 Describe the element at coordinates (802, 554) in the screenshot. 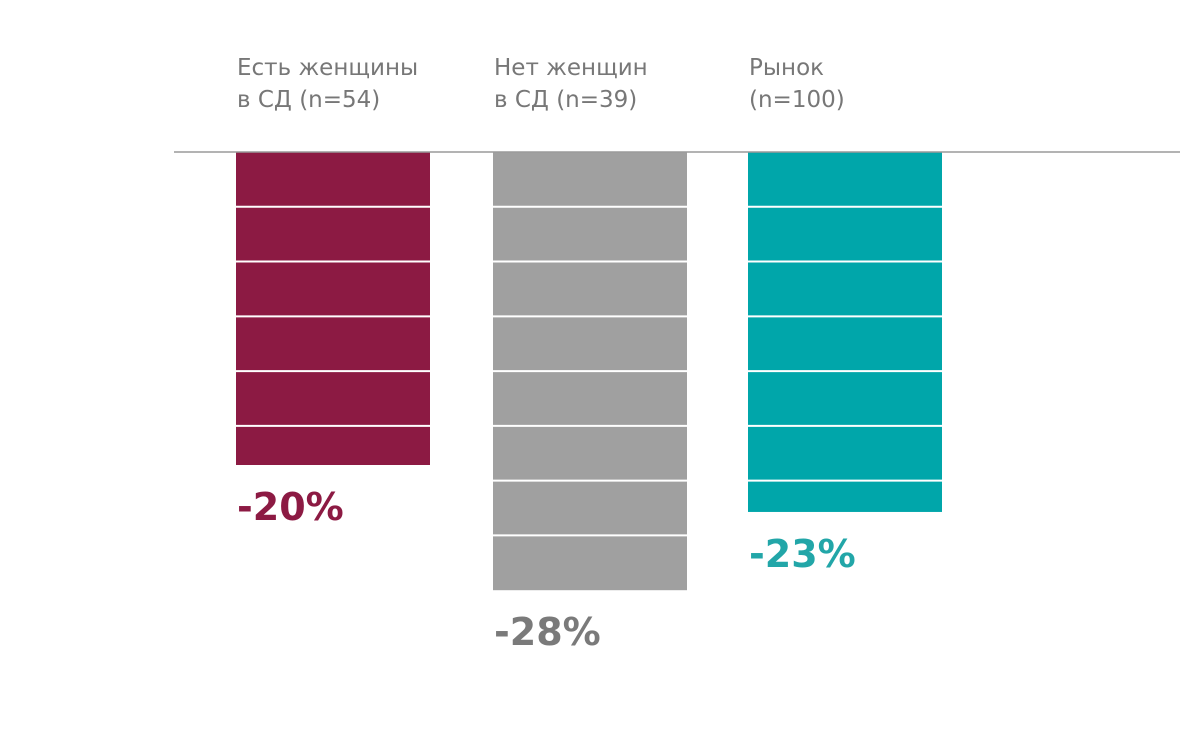

I see `value-label: -23%` at that location.